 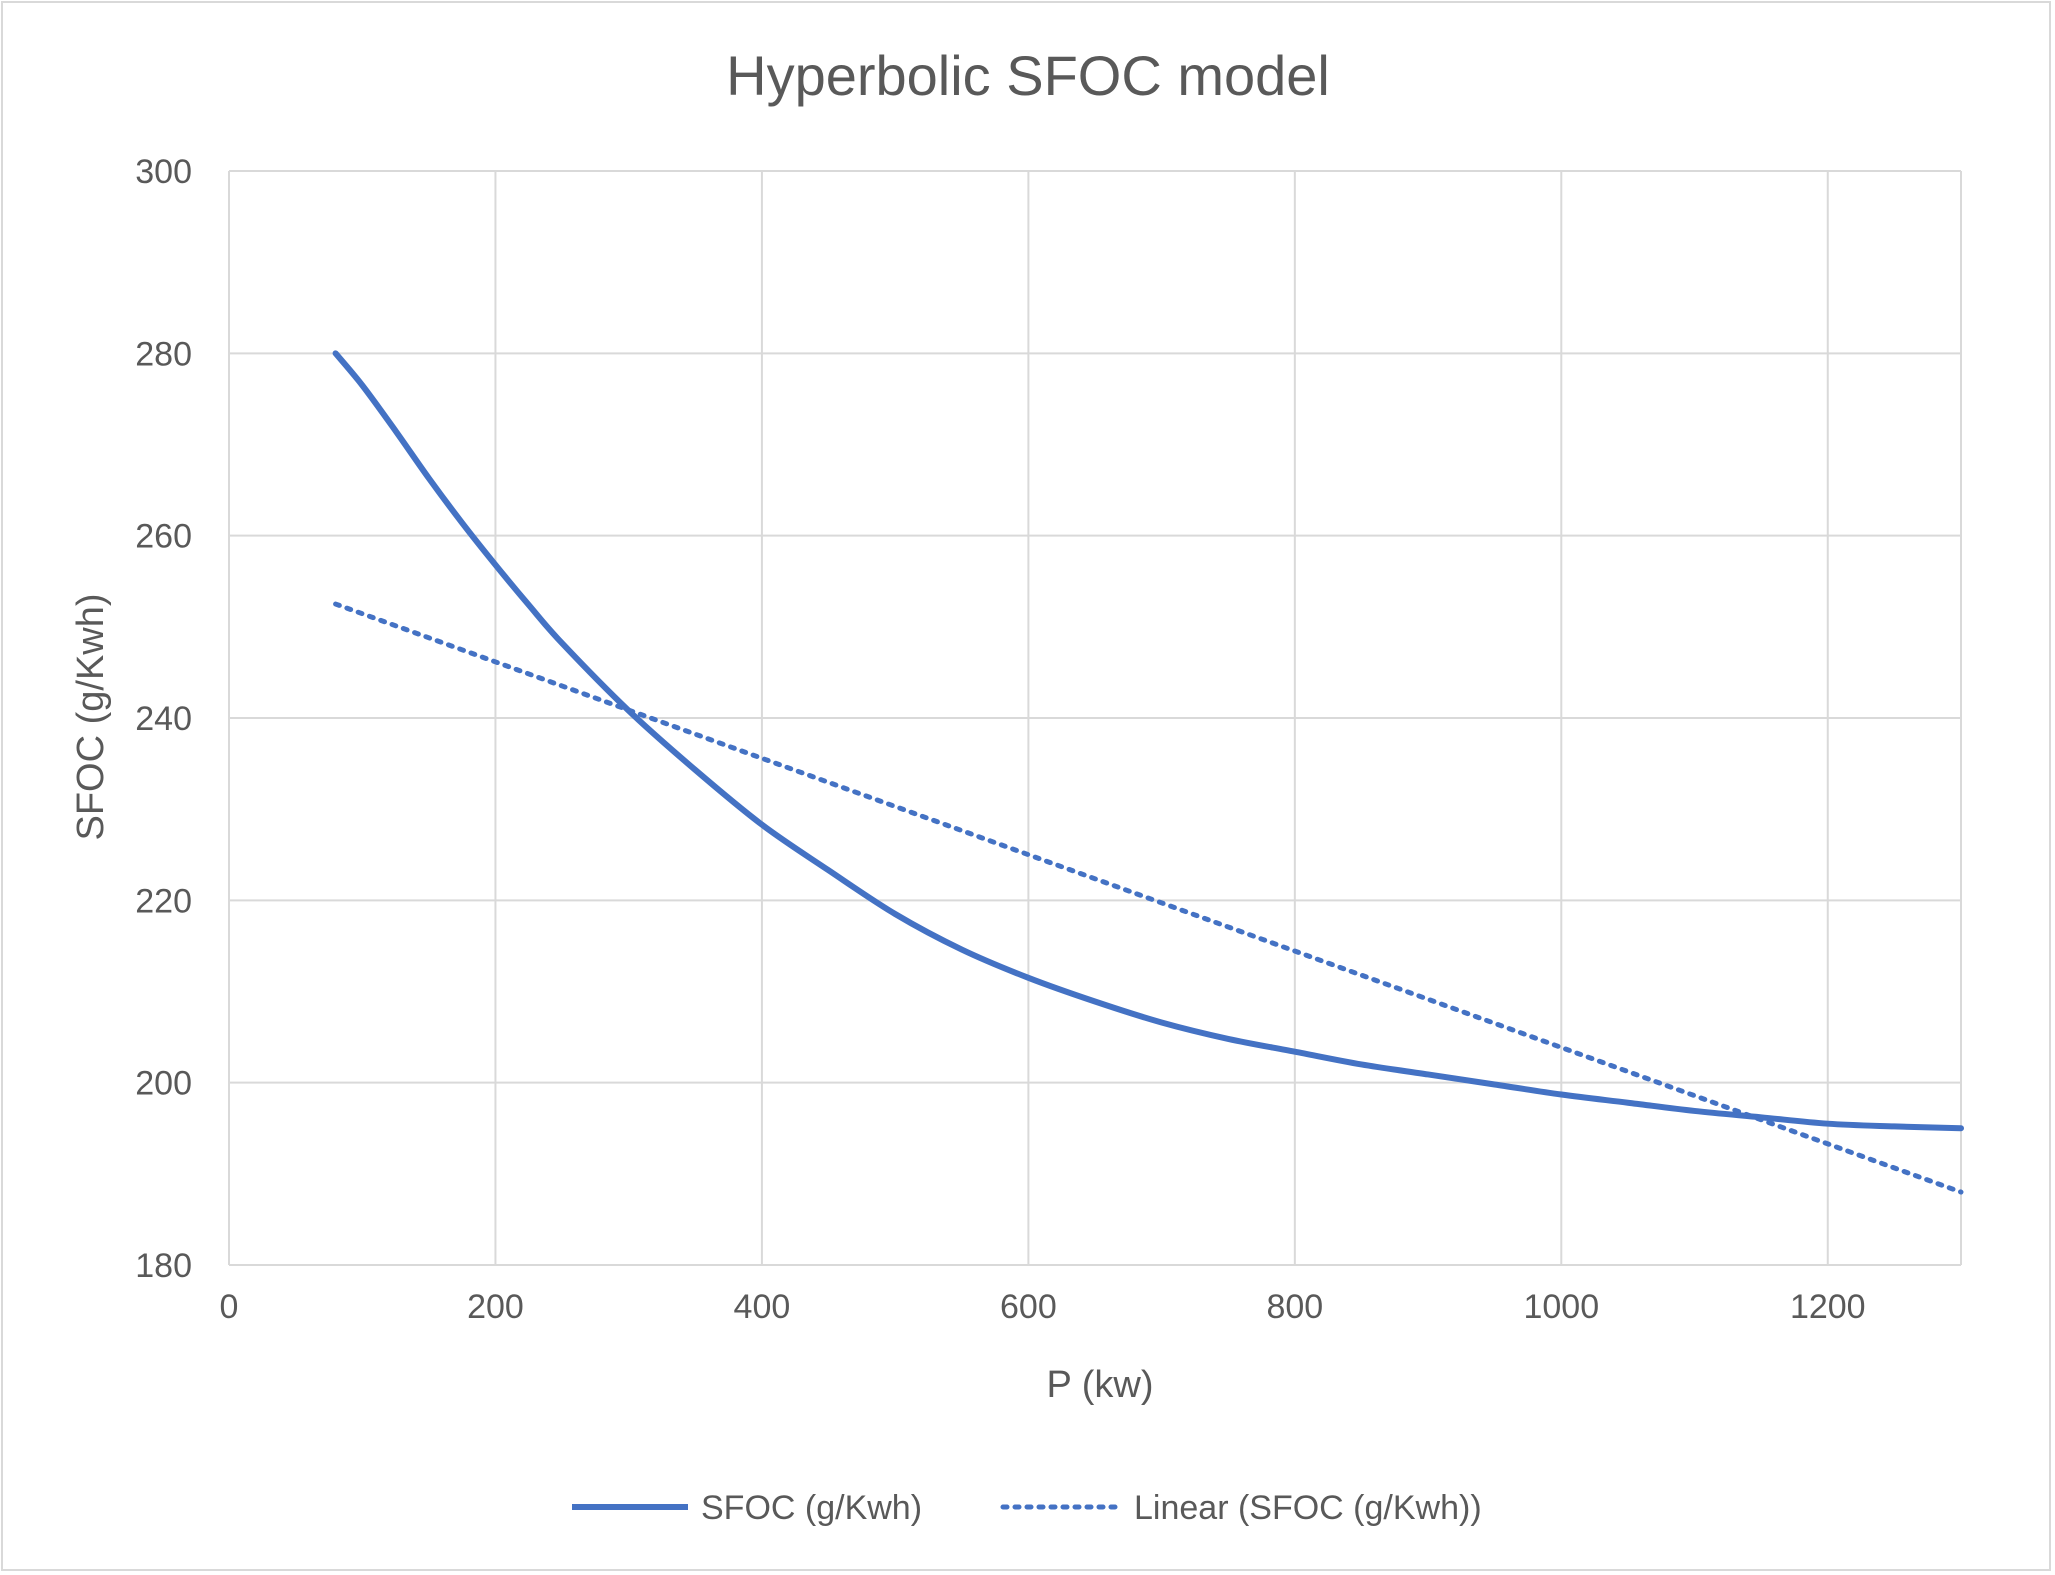 I want to click on x-tick-label: 200, so click(x=495, y=1307).